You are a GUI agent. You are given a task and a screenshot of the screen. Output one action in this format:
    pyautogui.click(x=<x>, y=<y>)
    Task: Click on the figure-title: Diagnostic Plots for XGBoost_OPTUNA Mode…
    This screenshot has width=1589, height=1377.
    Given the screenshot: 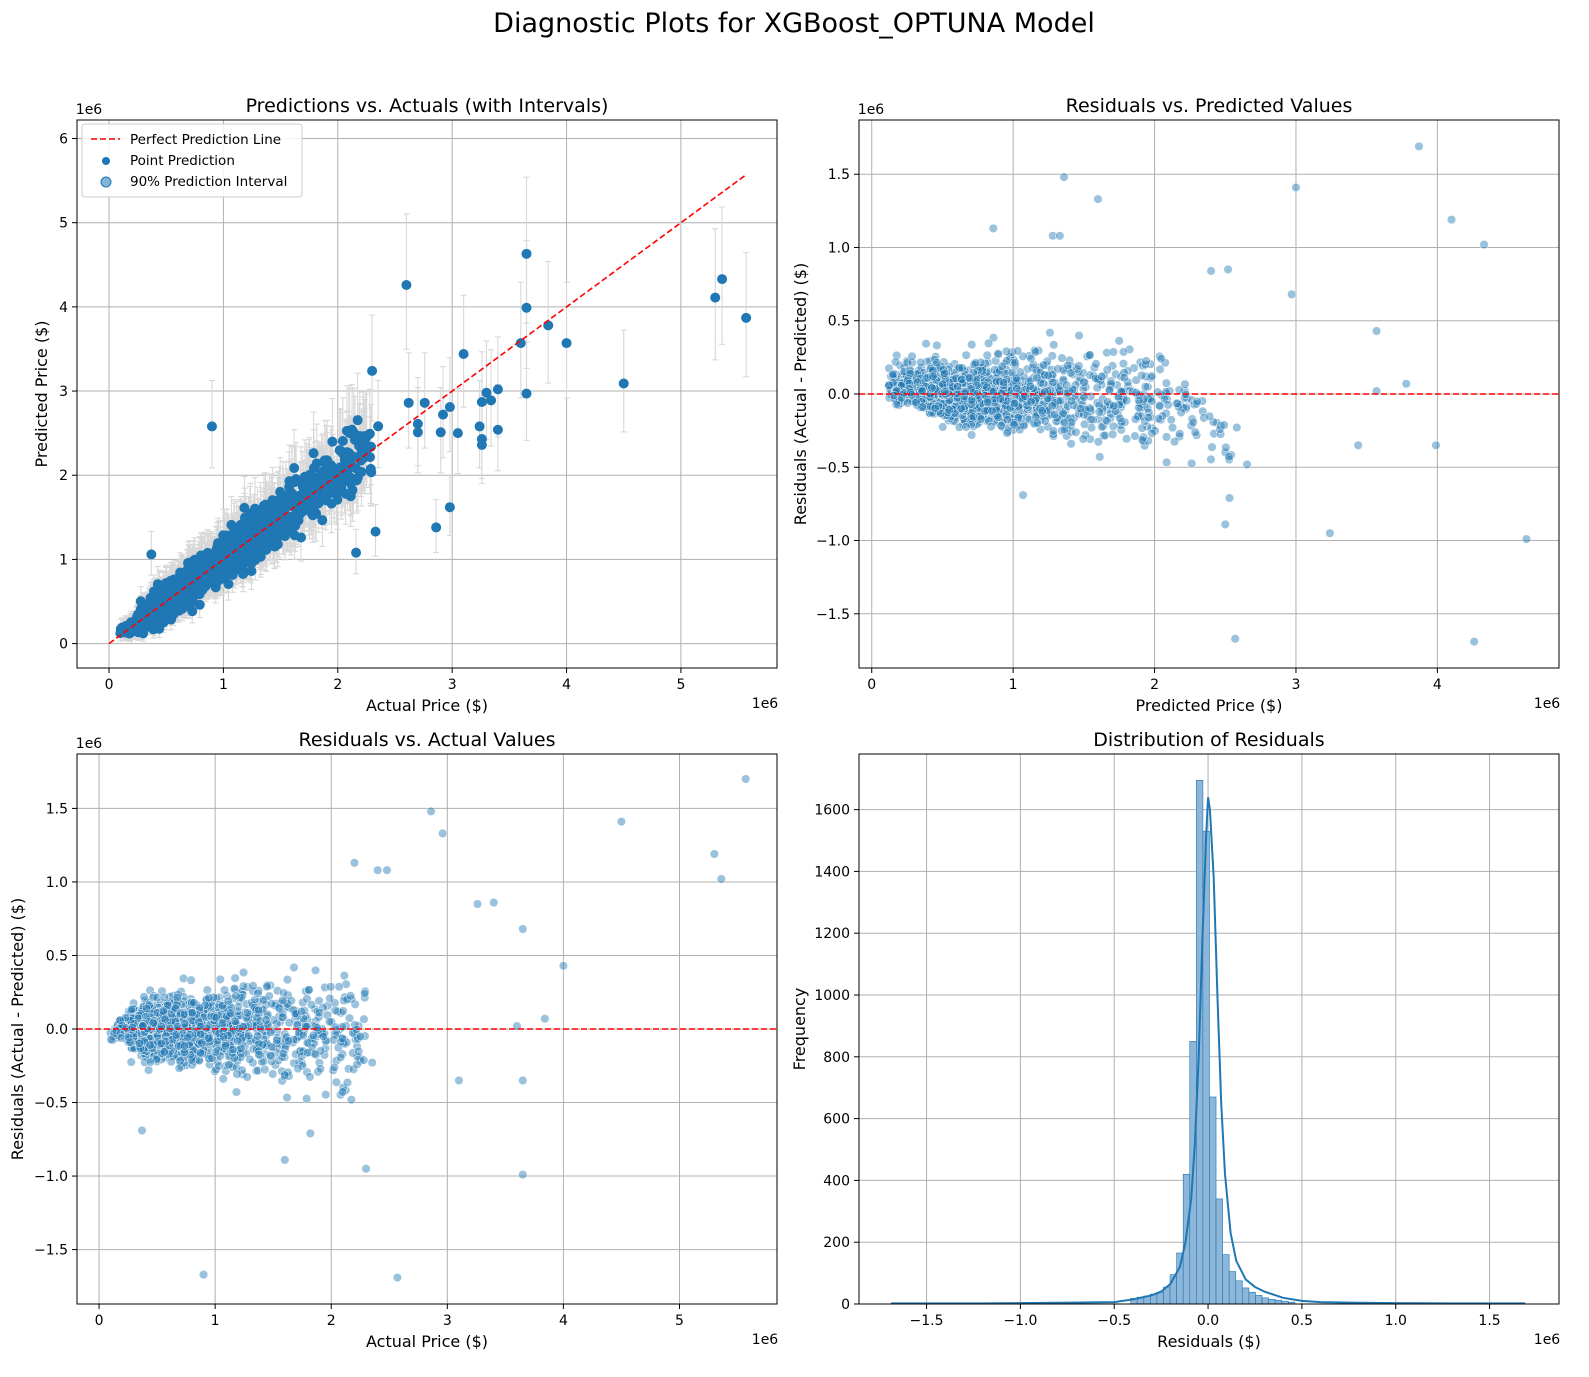 What is the action you would take?
    pyautogui.click(x=794, y=23)
    